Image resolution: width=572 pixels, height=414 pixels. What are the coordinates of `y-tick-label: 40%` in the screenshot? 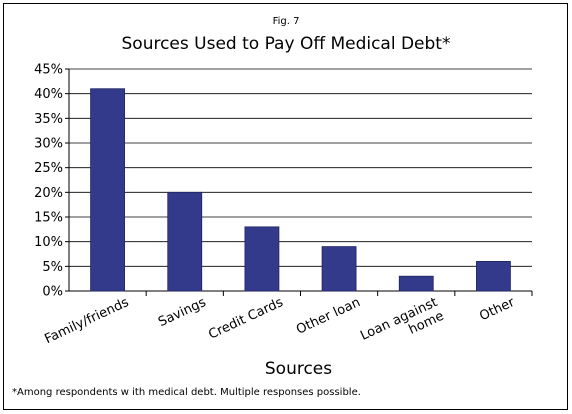 It's located at (48, 94).